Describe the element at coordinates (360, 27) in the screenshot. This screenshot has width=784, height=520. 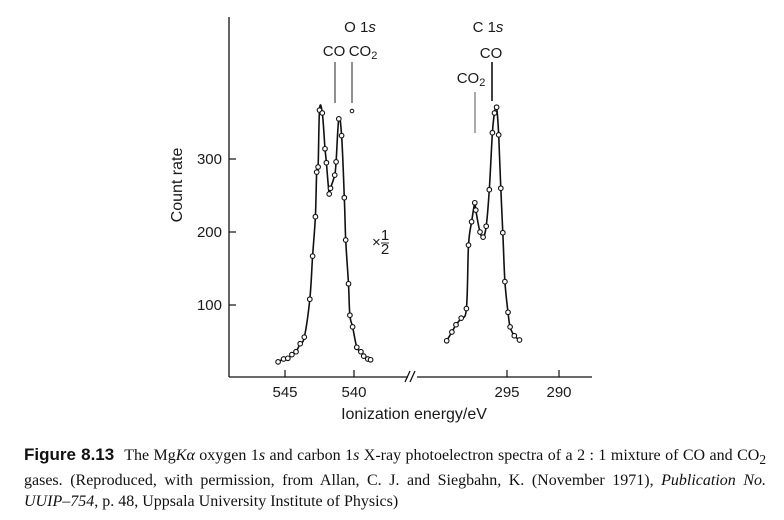
I see `o1s-title: O 1s` at that location.